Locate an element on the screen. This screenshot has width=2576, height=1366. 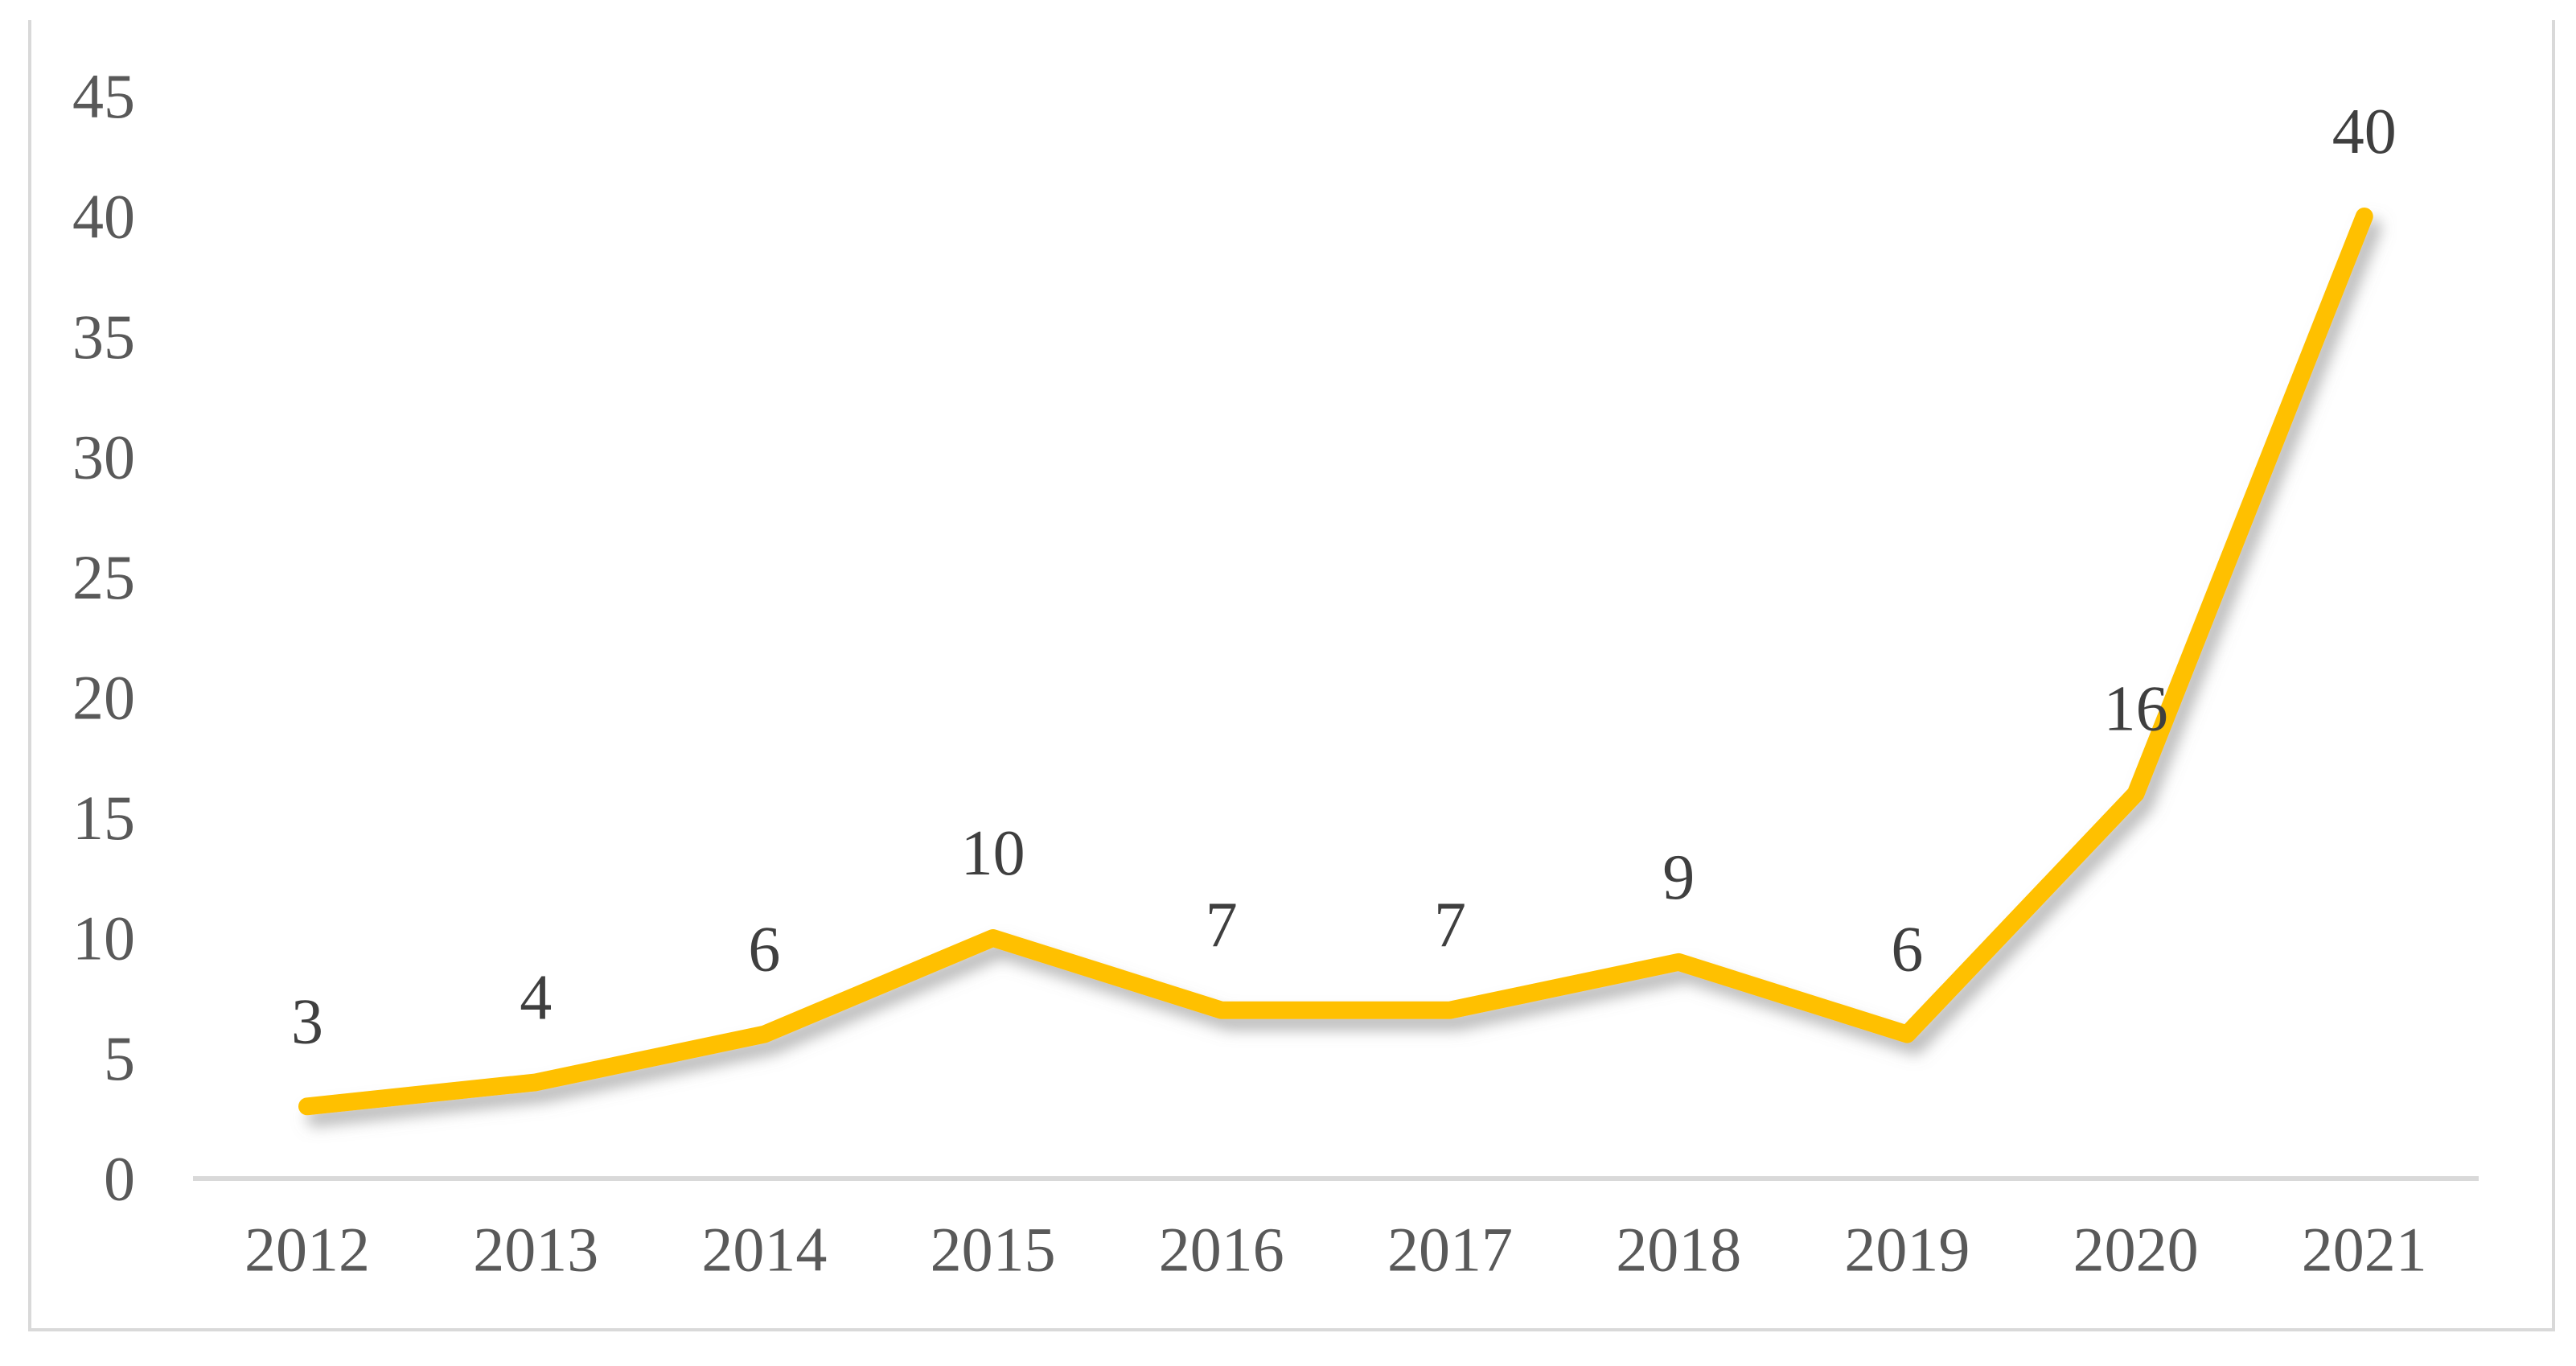
x-tick-label: 2016 is located at coordinates (1221, 1250).